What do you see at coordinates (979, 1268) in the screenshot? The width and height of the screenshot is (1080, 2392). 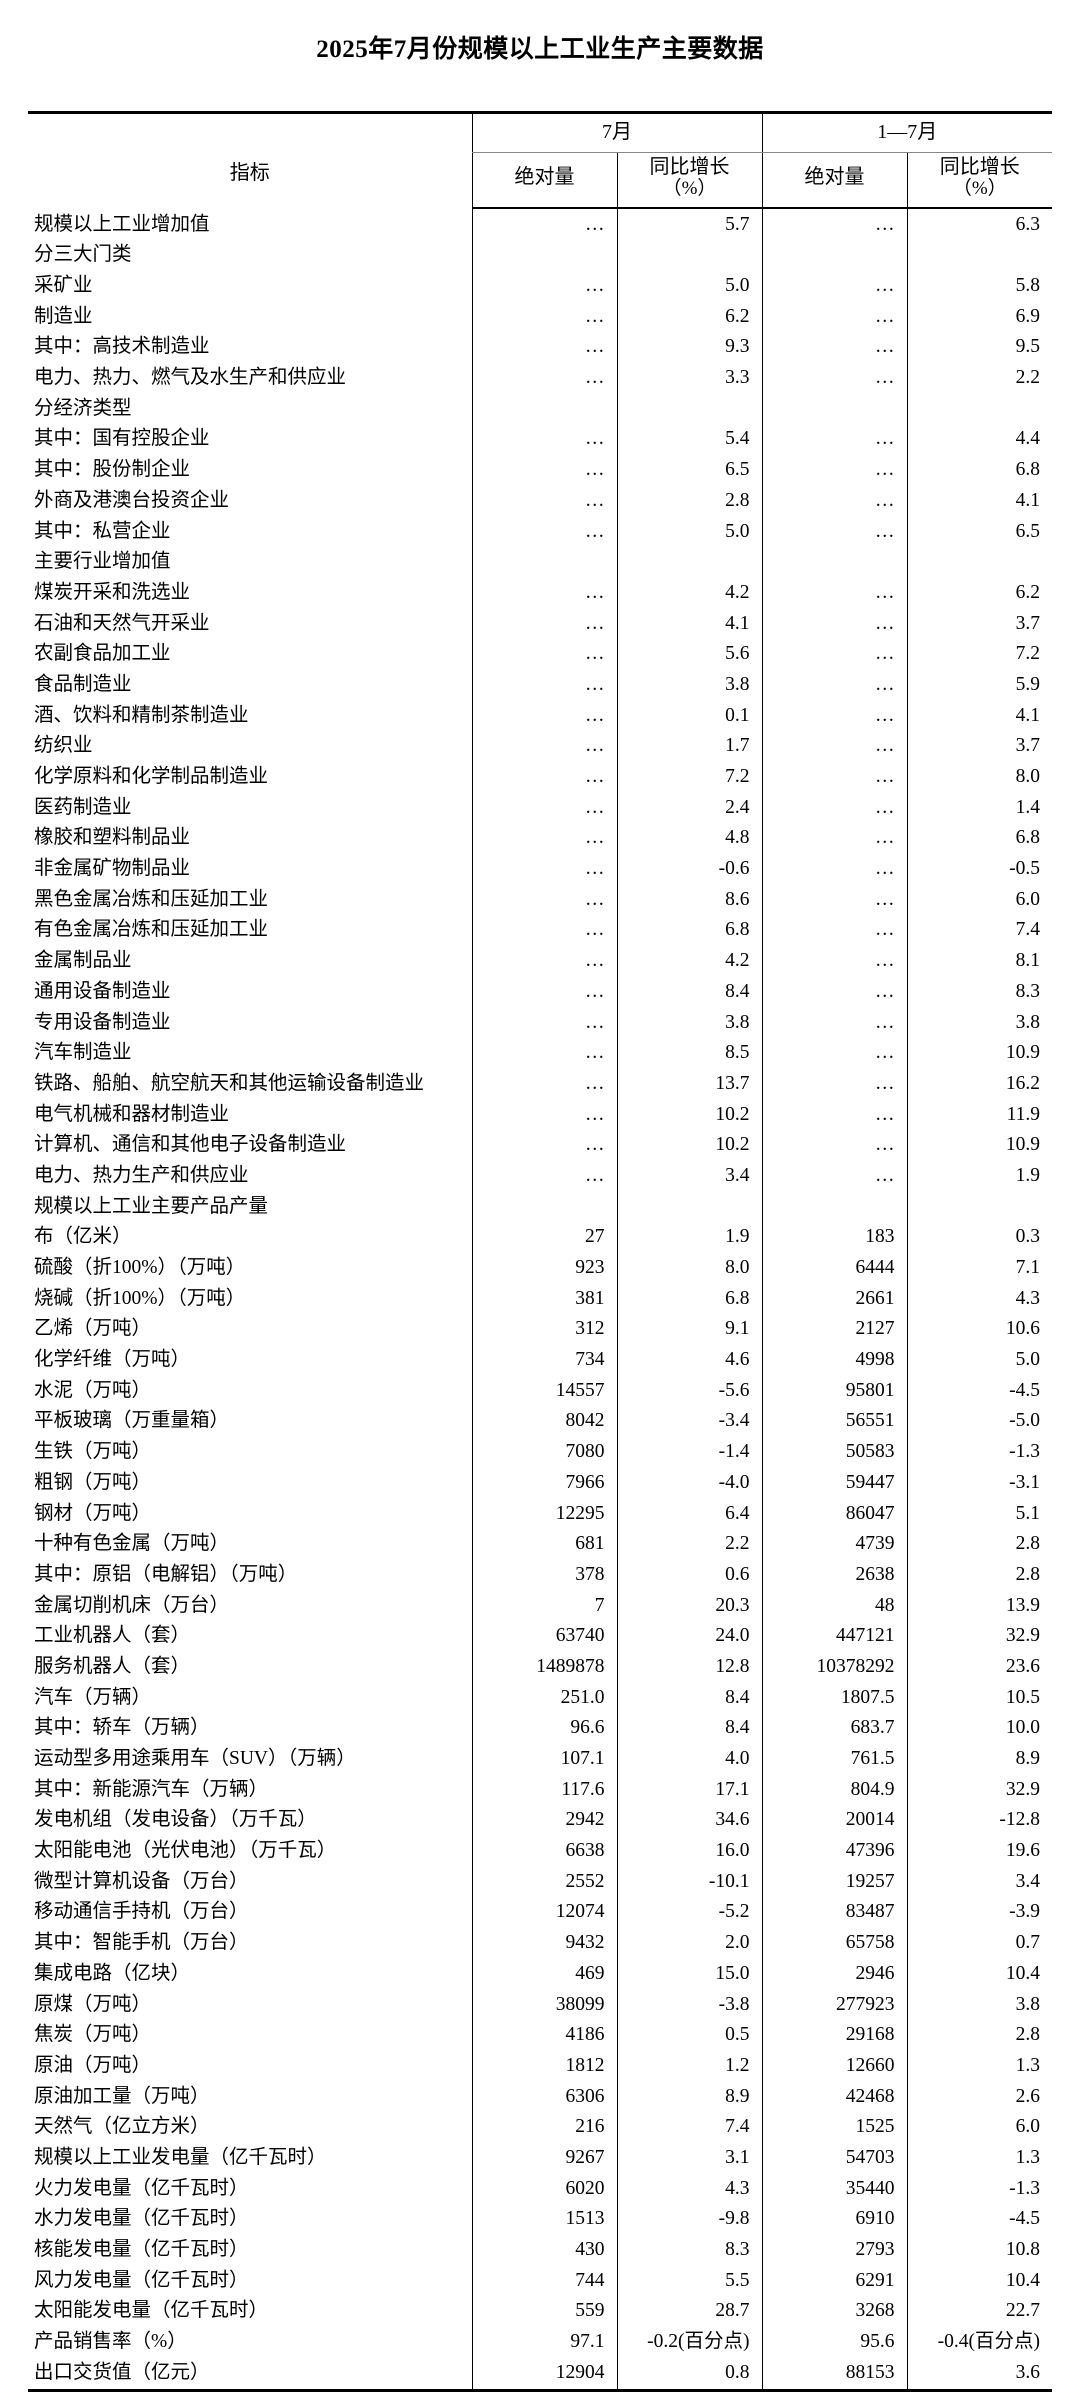 I see `cell-ytd-growth: 7.1` at bounding box center [979, 1268].